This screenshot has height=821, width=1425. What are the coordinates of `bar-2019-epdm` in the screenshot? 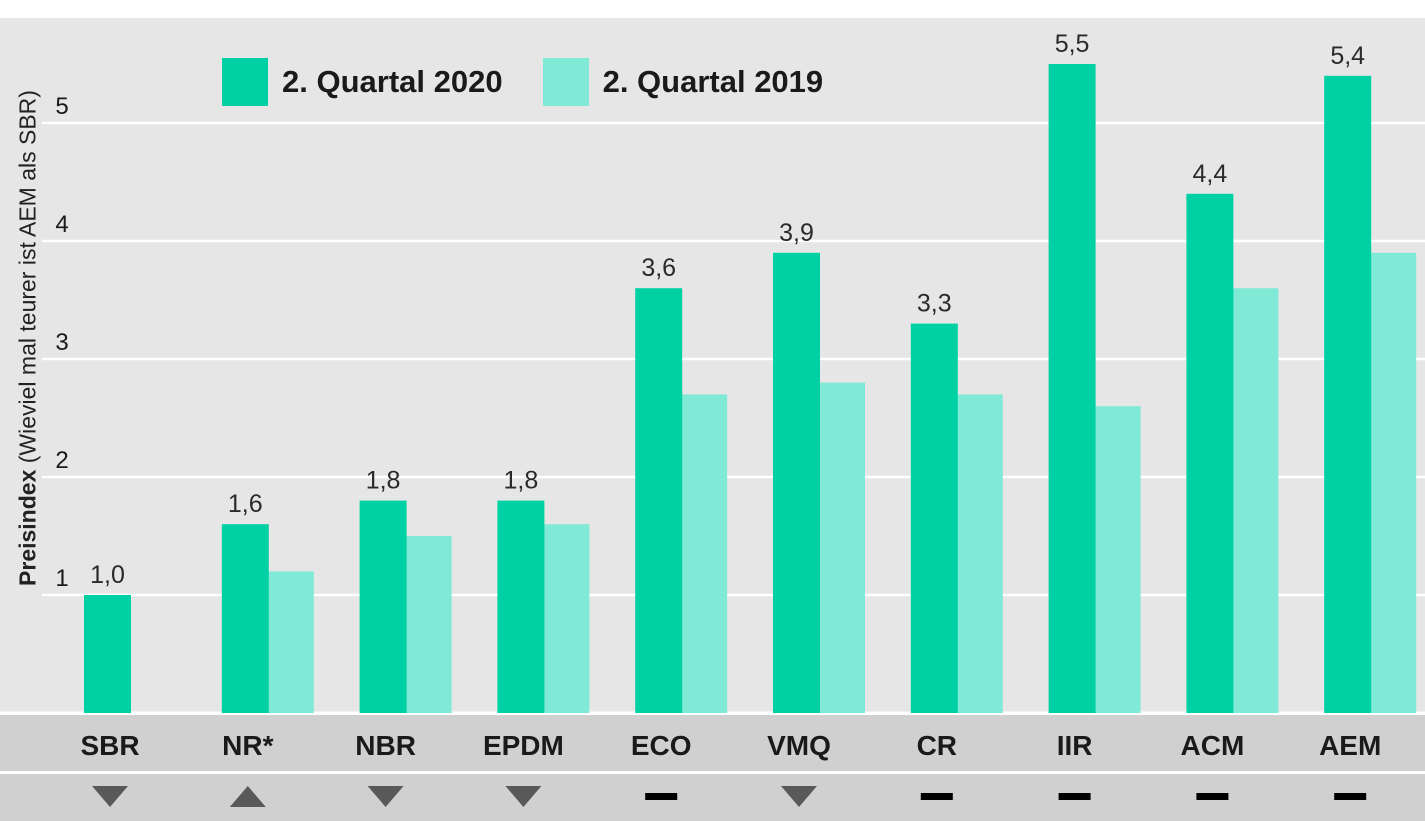 It's located at (566, 618).